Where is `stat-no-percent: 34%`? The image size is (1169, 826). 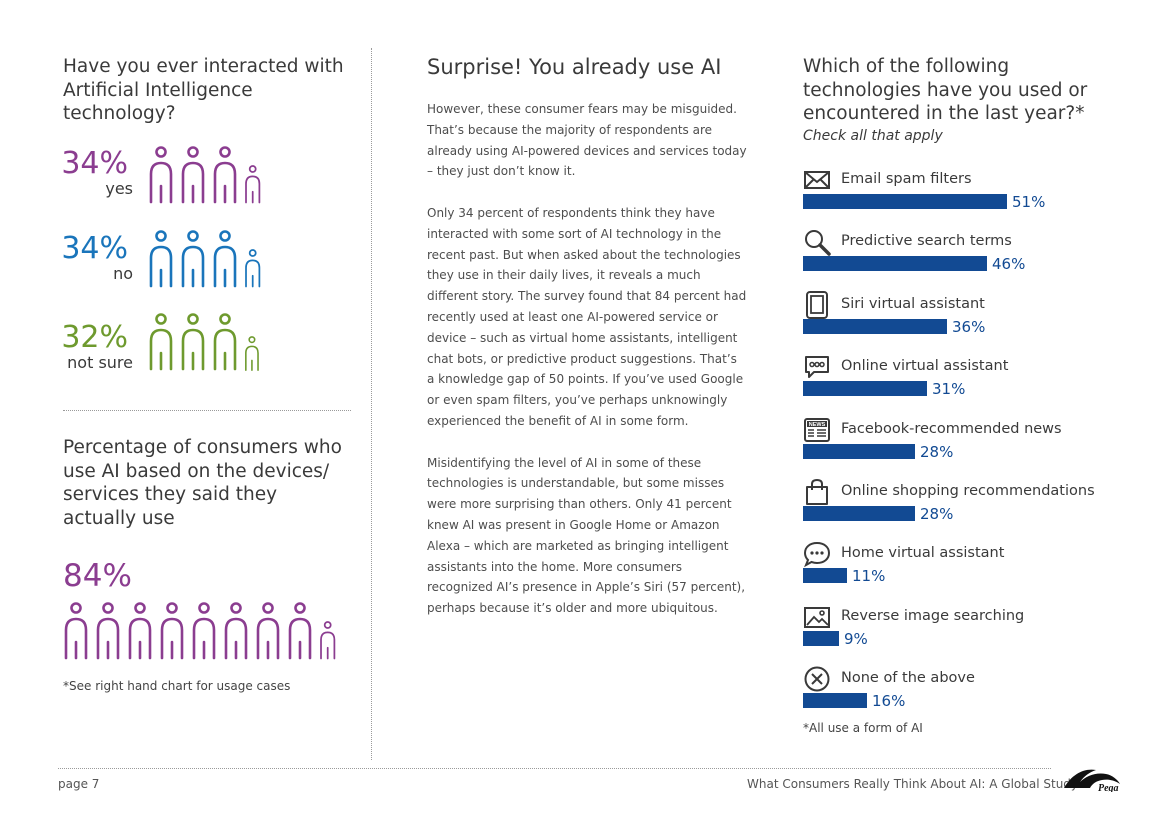 stat-no-percent: 34% is located at coordinates (94, 248).